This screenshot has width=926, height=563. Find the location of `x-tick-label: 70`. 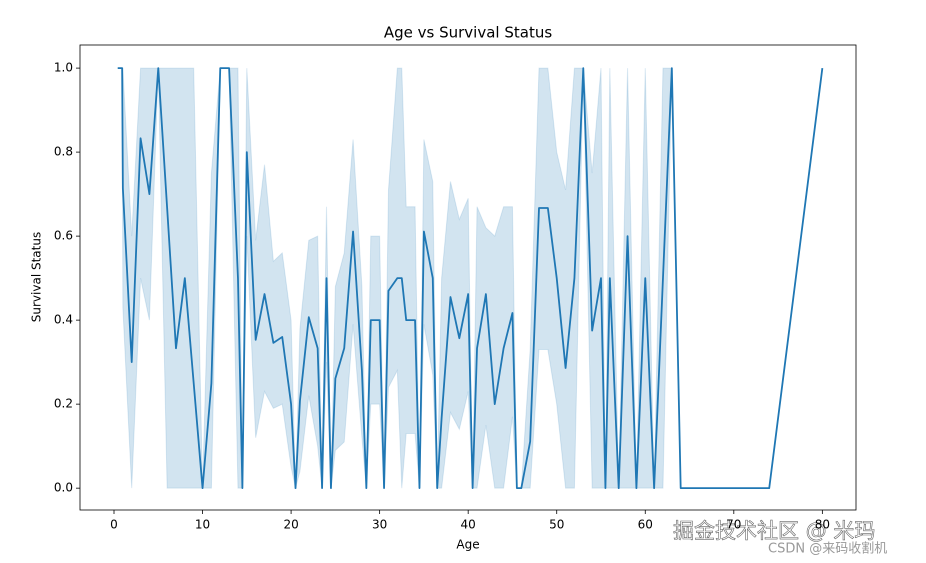

x-tick-label: 70 is located at coordinates (733, 525).